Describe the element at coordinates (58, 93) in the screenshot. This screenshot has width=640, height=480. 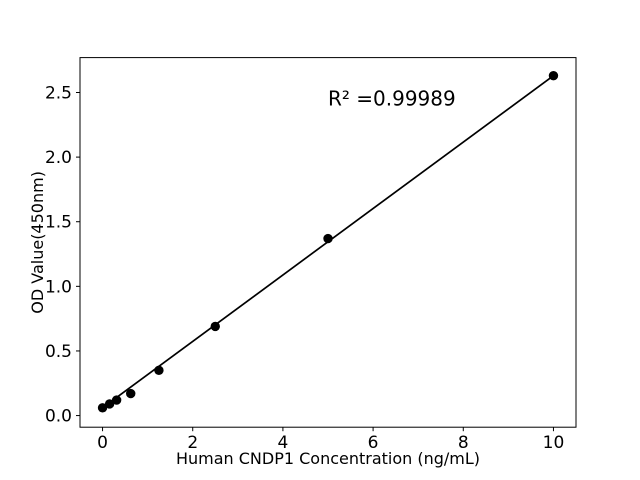
I see `y-tick-label: 2.5` at that location.